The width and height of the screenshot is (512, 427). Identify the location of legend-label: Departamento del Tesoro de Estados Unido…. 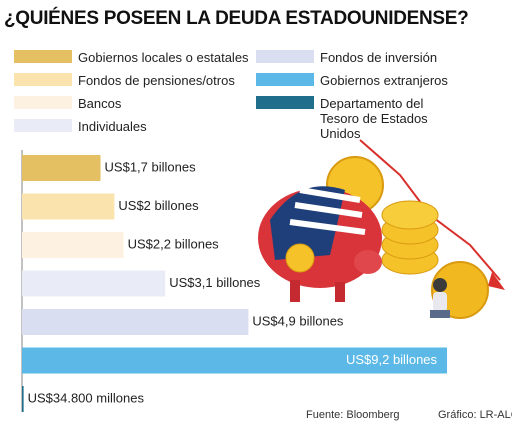
(374, 118).